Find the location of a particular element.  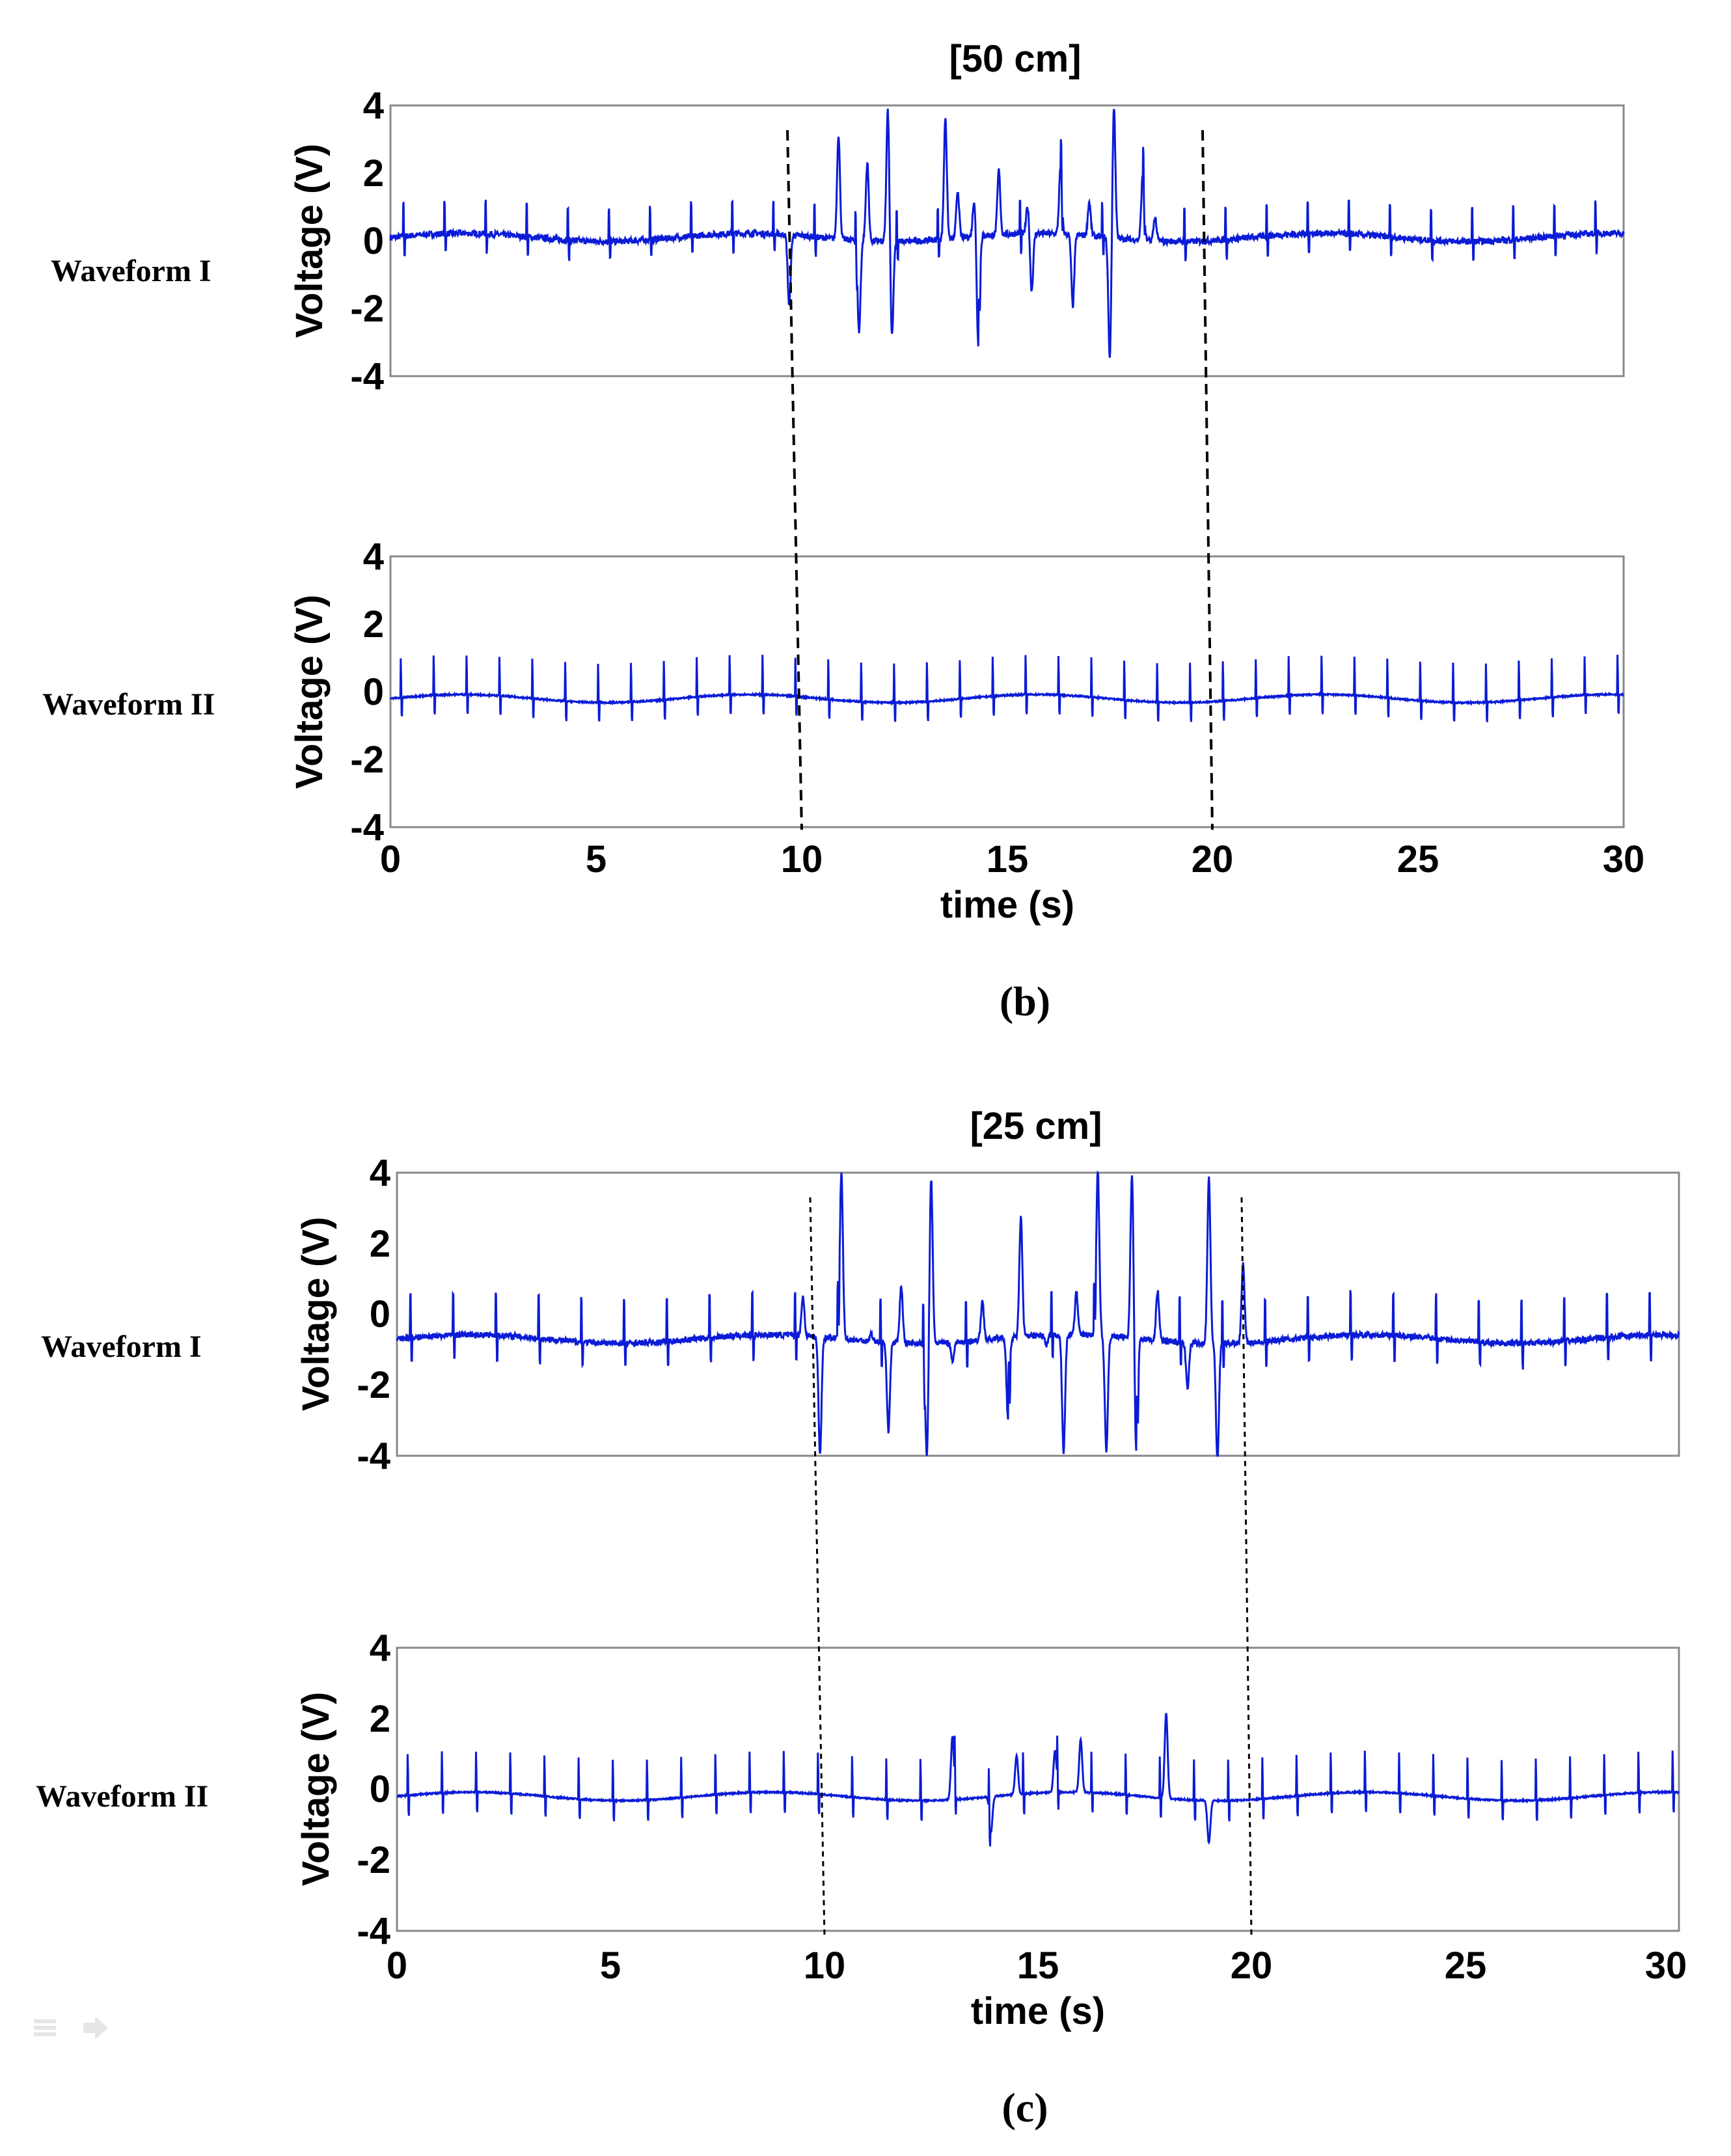

panel-c-event-end-marker is located at coordinates (1246, 1567).